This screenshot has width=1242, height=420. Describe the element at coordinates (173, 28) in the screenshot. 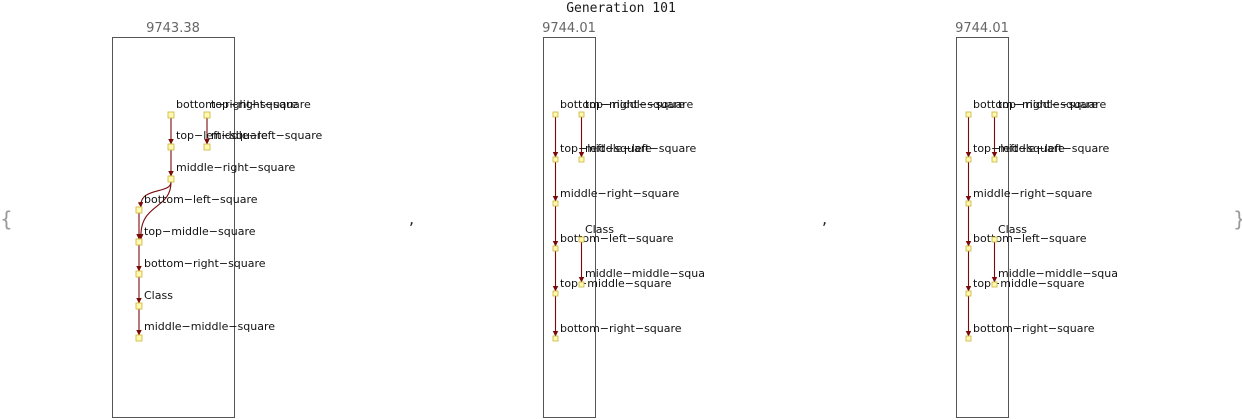

I see `panel-score: 9743.38` at that location.